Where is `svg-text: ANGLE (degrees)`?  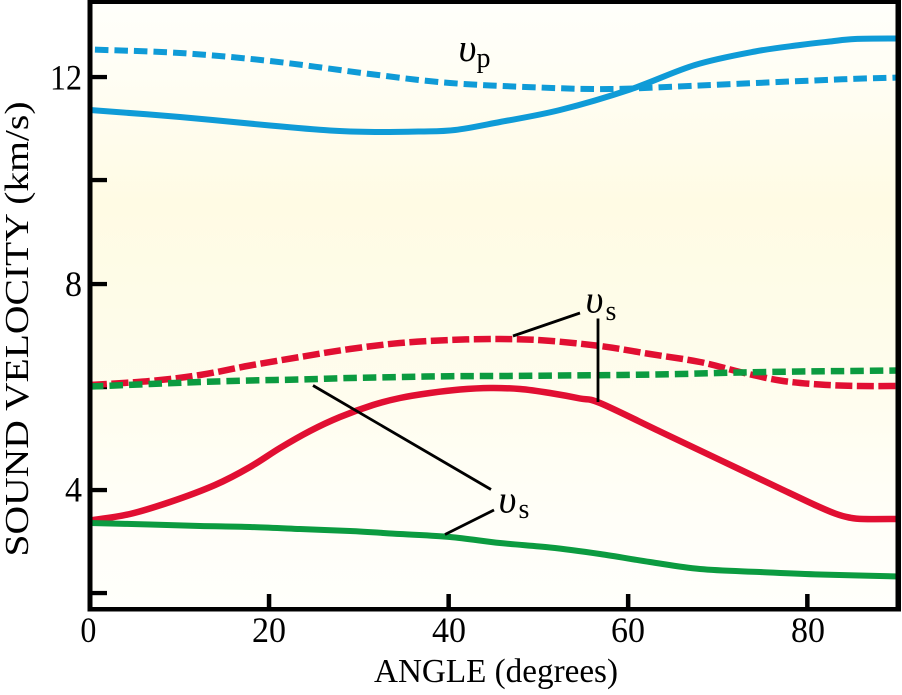 svg-text: ANGLE (degrees) is located at coordinates (496, 671).